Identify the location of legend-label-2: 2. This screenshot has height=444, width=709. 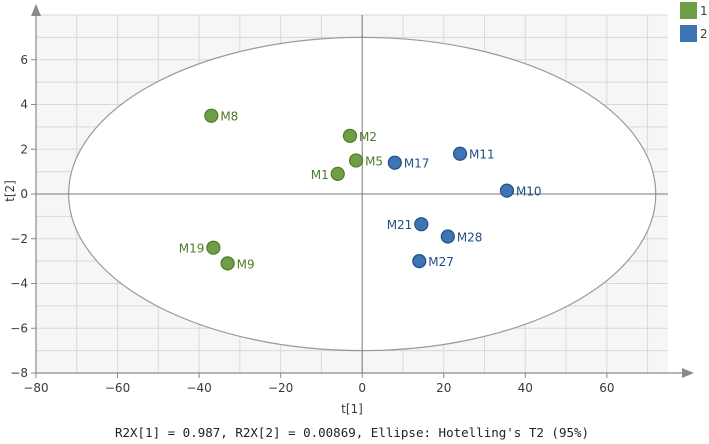
(704, 34).